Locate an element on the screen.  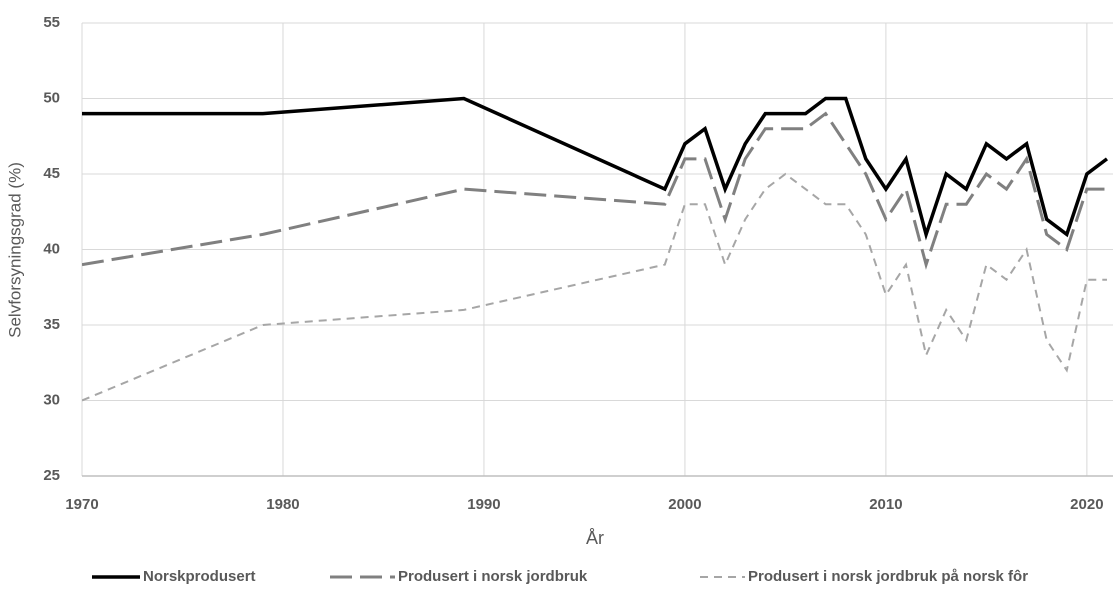
x-tick-label: 1990 is located at coordinates (483, 504).